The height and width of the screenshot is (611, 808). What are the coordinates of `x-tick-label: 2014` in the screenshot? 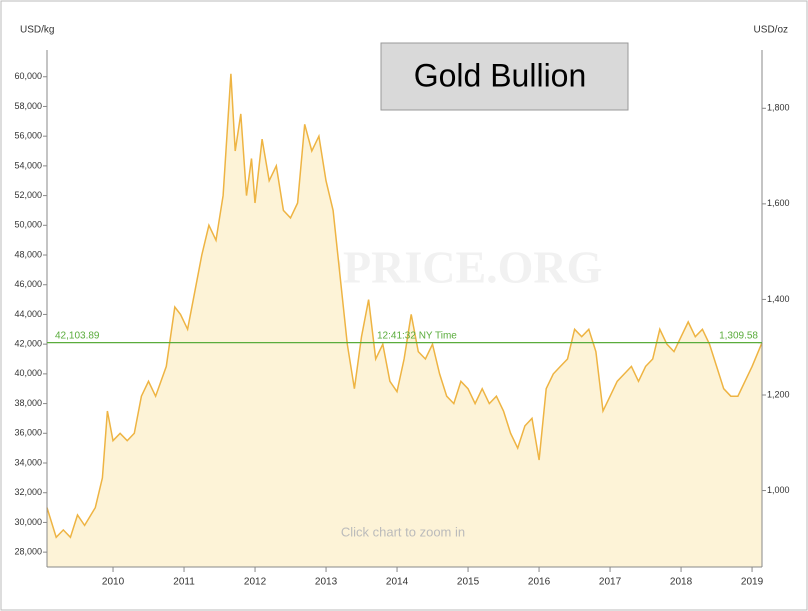 It's located at (397, 582).